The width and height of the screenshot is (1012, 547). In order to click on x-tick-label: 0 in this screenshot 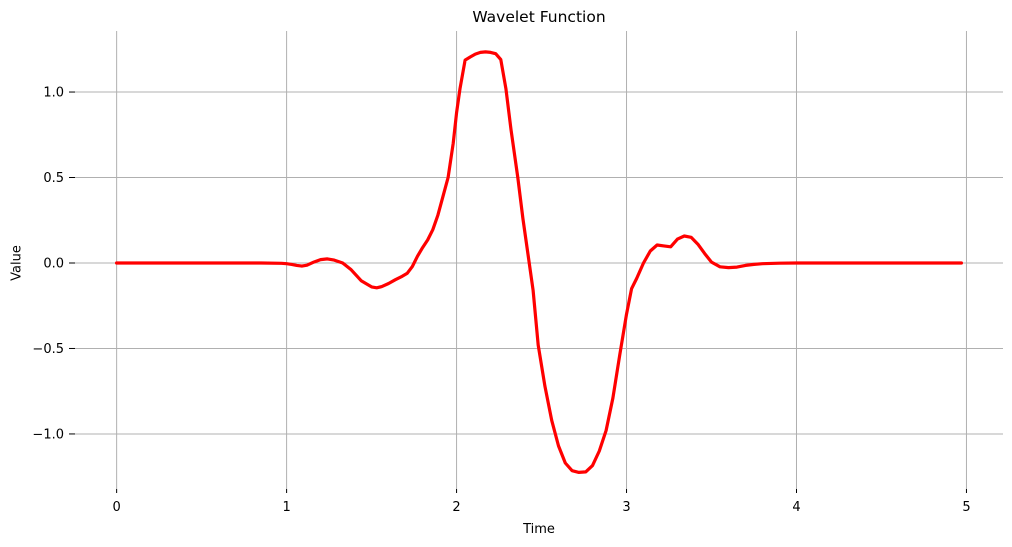, I will do `click(117, 507)`.